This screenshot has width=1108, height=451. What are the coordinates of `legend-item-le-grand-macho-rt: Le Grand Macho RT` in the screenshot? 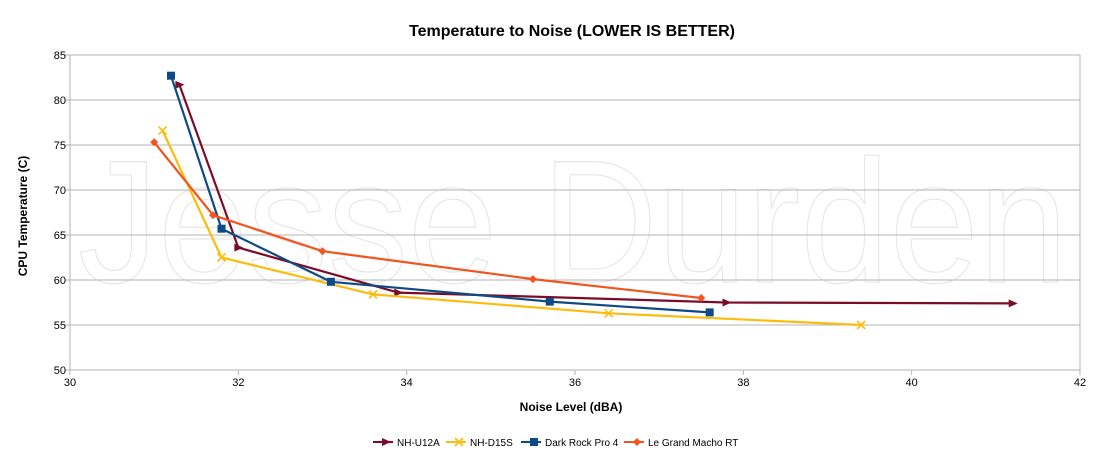 It's located at (681, 443).